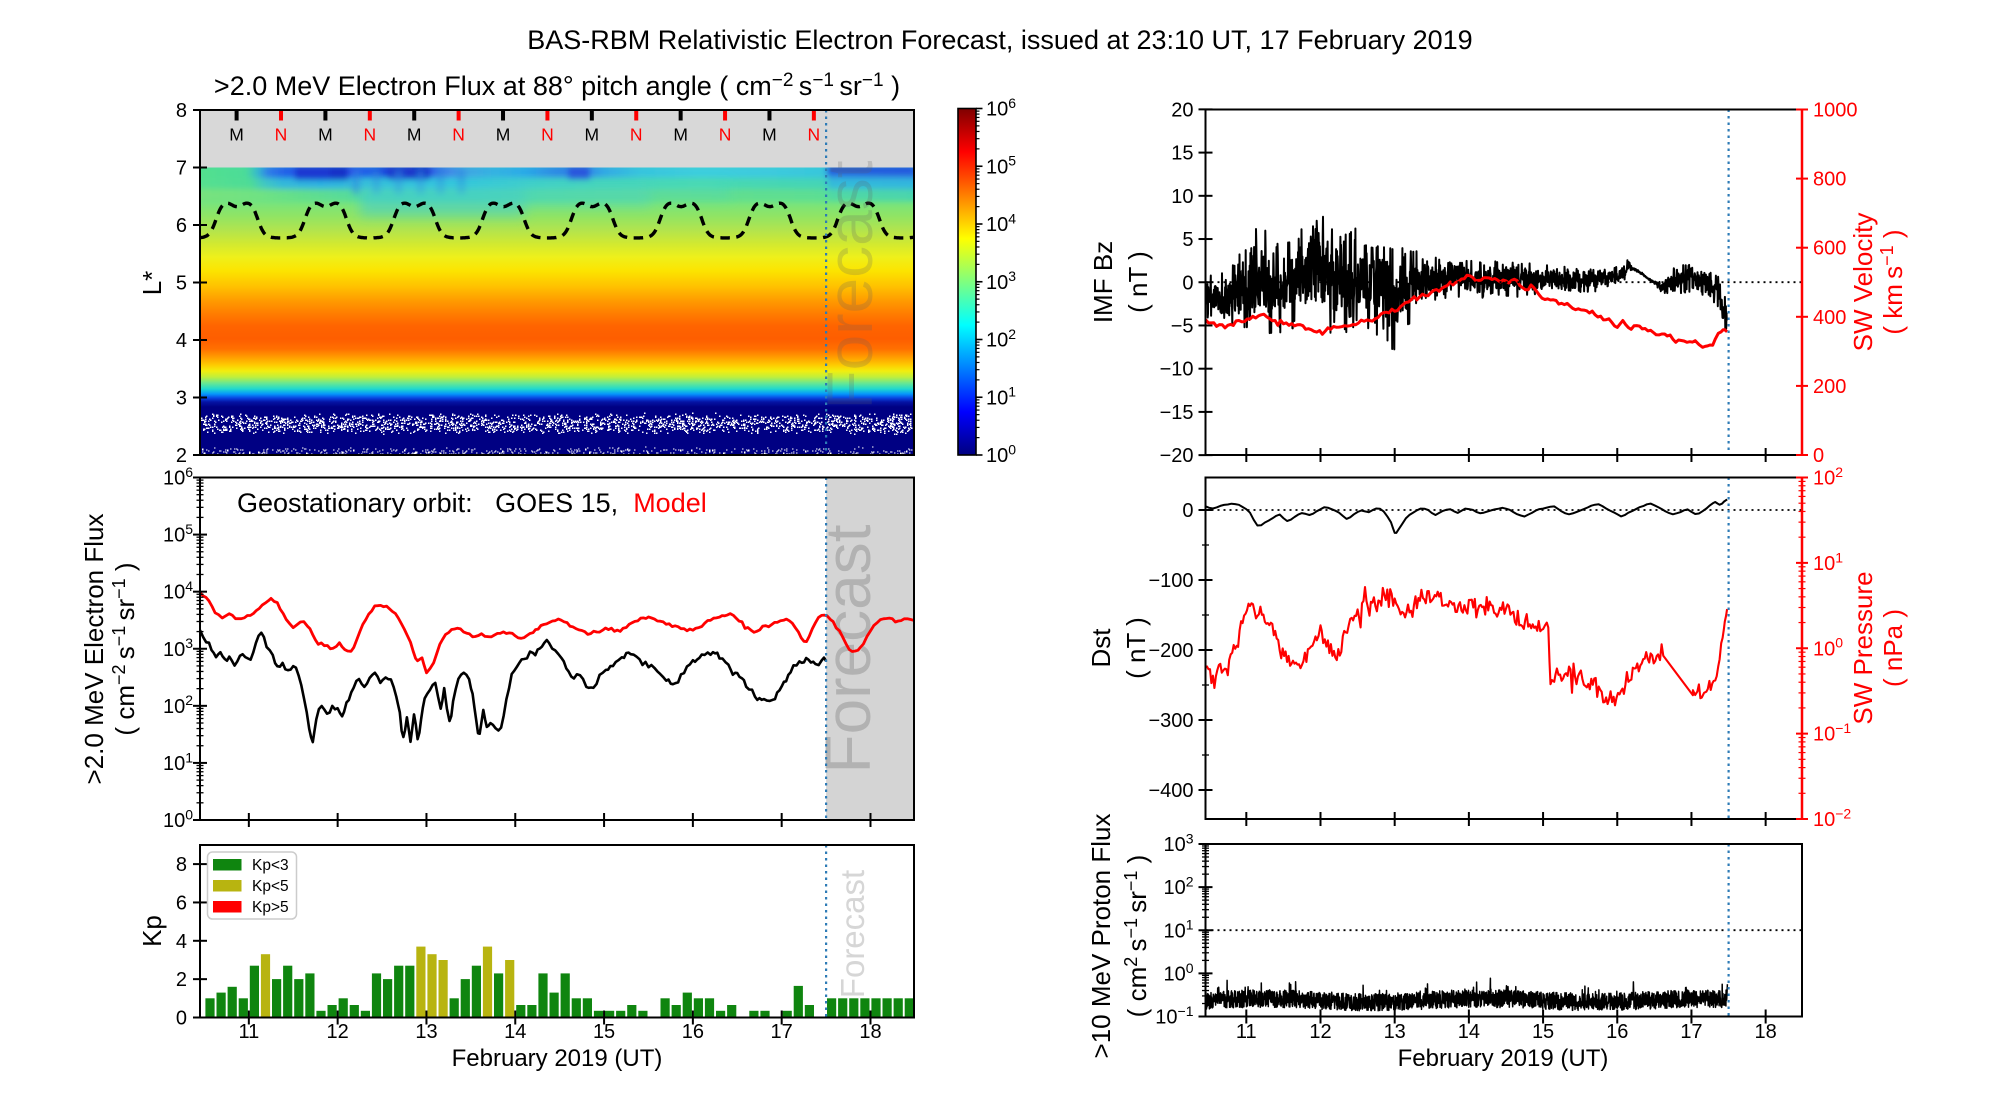  What do you see at coordinates (1170, 651) in the screenshot?
I see `svg-text: −200` at bounding box center [1170, 651].